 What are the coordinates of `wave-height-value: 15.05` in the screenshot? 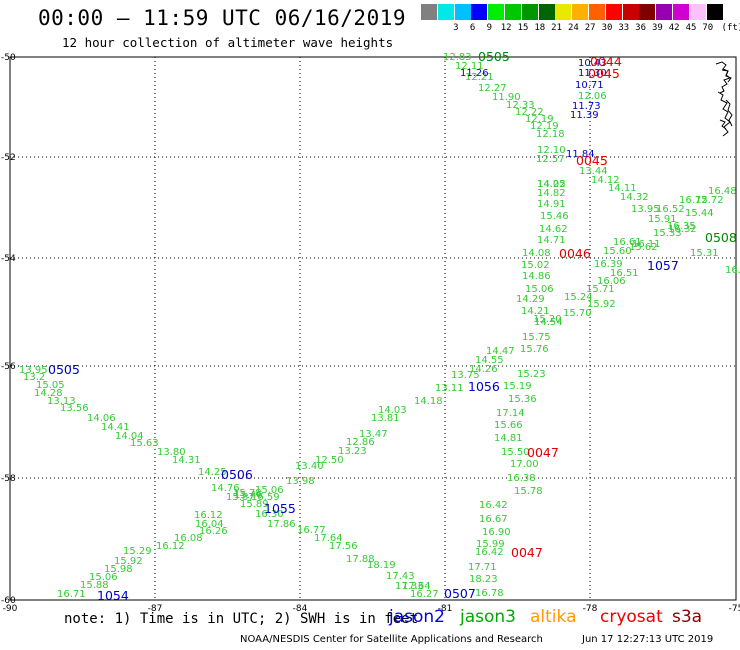 It's located at (50, 385).